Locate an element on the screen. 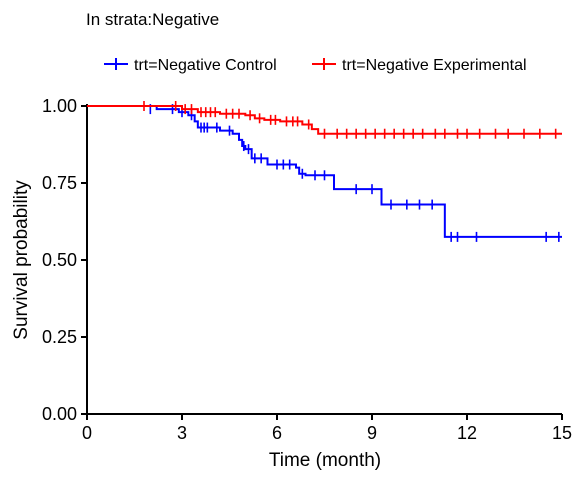 This screenshot has height=480, width=576. x-tick-label: 6 is located at coordinates (277, 433).